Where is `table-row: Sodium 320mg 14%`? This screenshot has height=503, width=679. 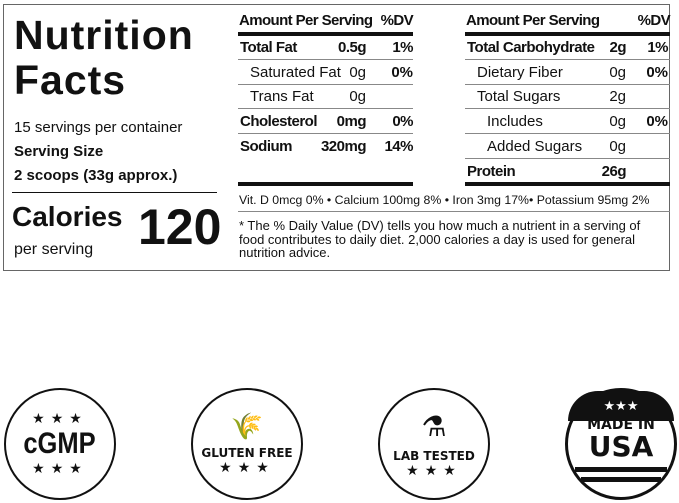 table-row: Sodium 320mg 14% is located at coordinates (325, 147).